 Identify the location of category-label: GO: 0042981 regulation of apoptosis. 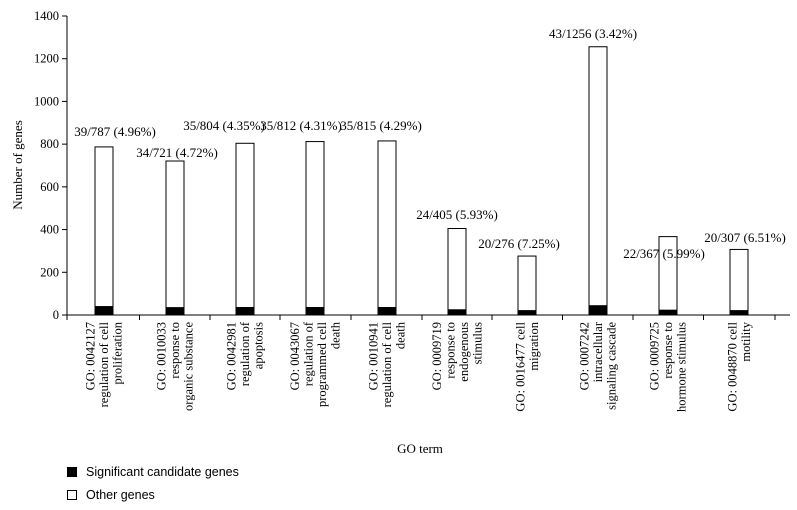
(245, 355).